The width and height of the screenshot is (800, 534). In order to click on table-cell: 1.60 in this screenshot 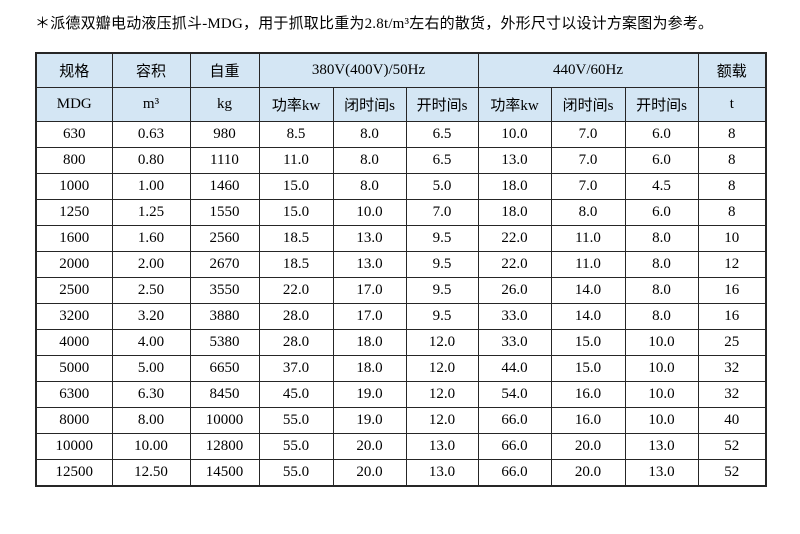, I will do `click(151, 238)`.